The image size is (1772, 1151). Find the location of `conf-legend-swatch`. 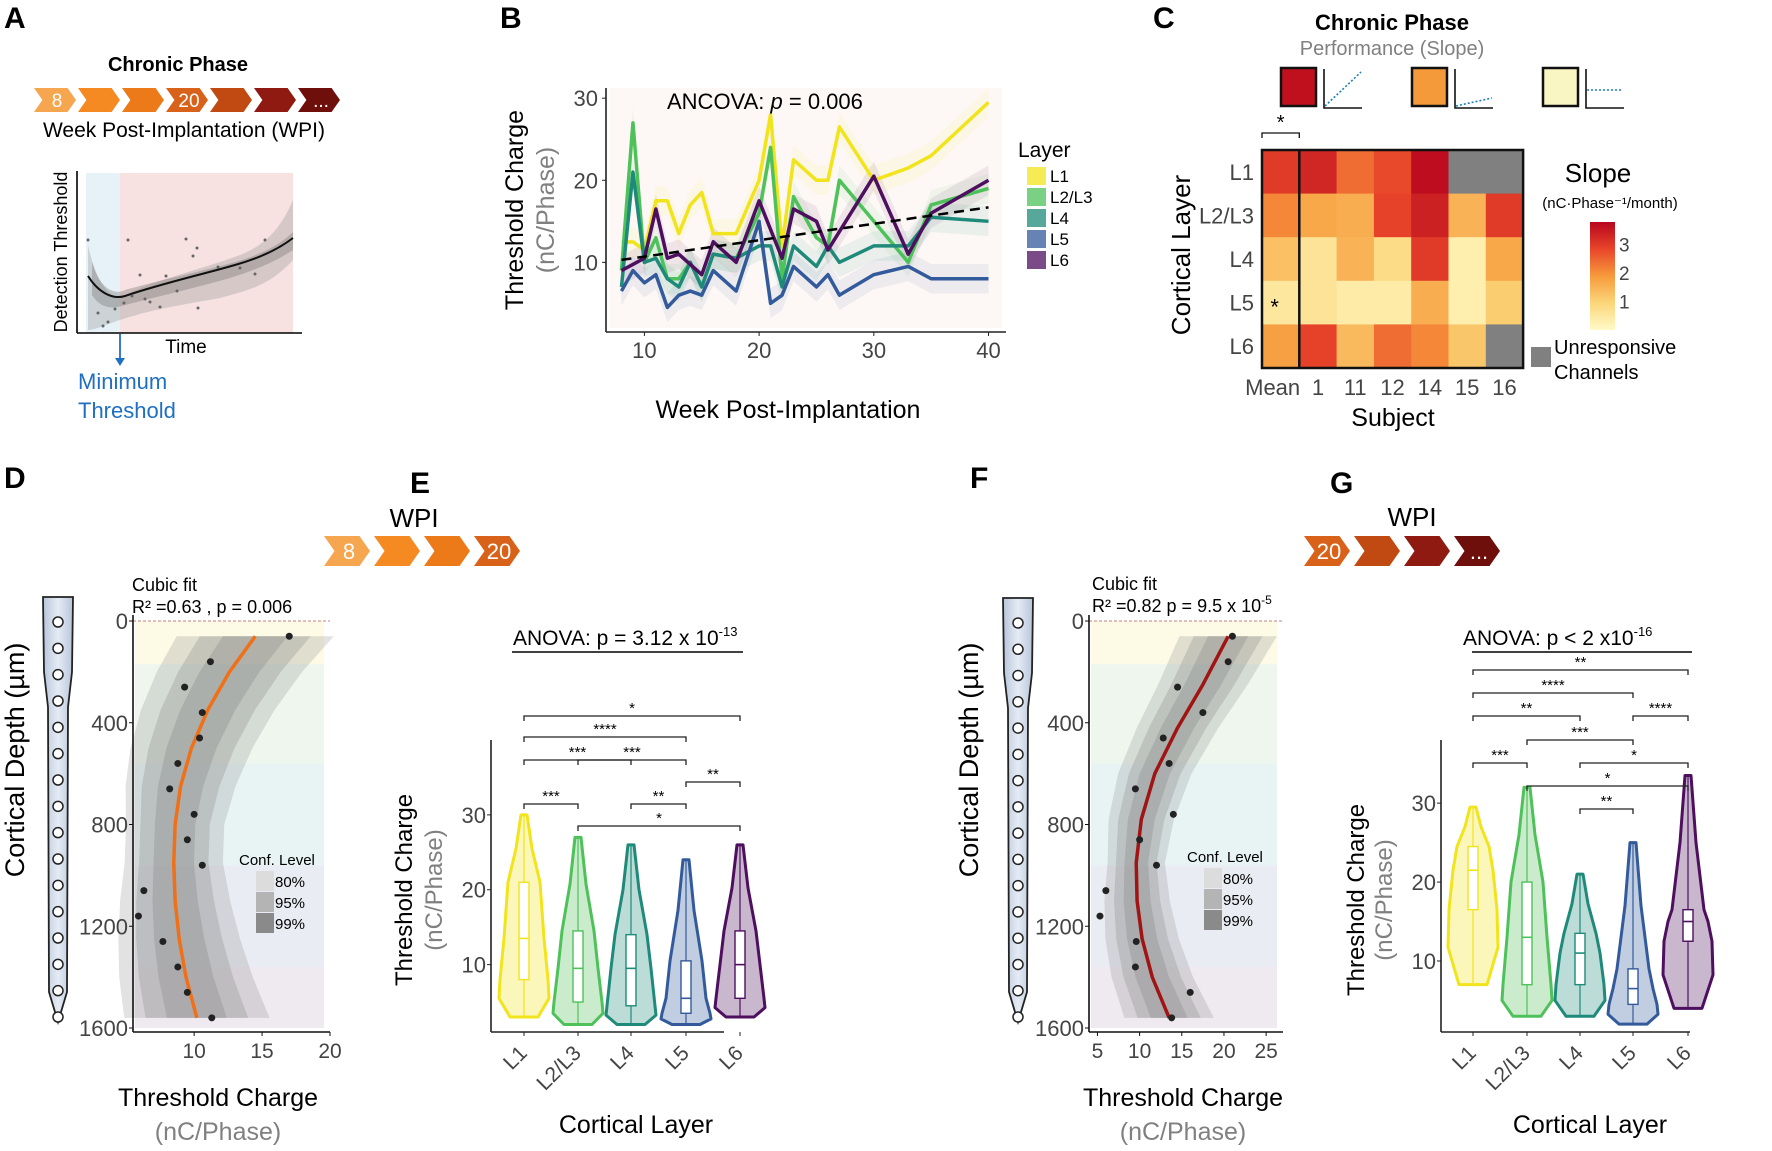

conf-legend-swatch is located at coordinates (265, 902).